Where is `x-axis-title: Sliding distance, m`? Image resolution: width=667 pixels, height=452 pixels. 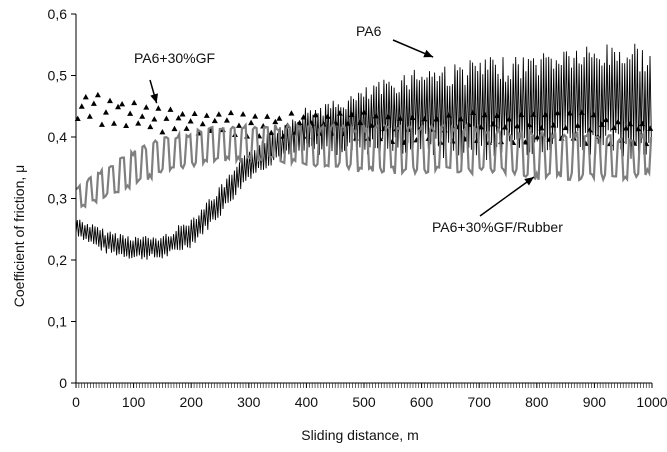
x-axis-title: Sliding distance, m is located at coordinates (360, 435).